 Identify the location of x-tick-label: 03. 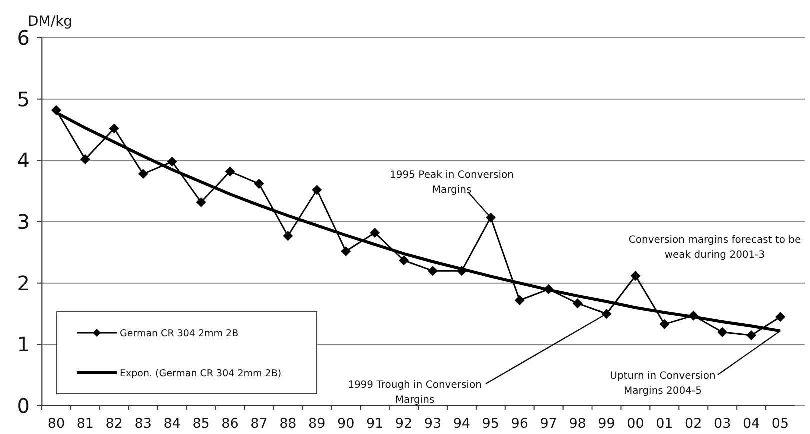
(723, 424).